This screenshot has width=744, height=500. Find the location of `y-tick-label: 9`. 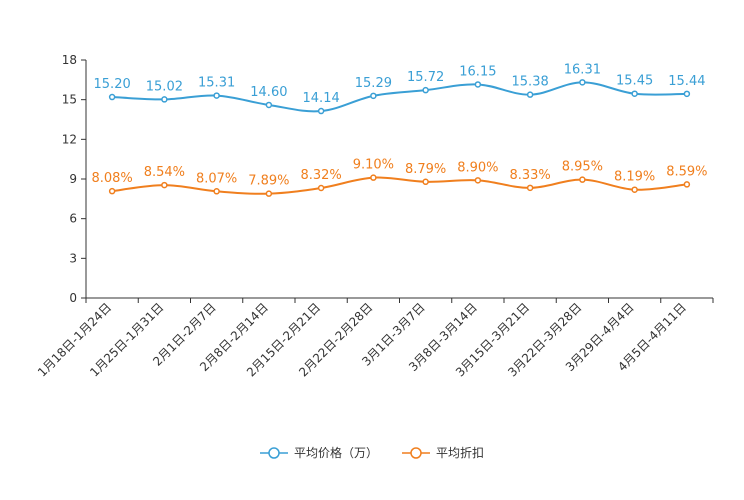

y-tick-label: 9 is located at coordinates (73, 179).